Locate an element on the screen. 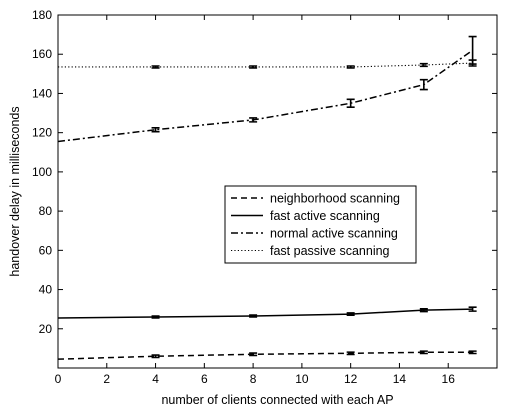  x-tick-label: 4 is located at coordinates (155, 379).